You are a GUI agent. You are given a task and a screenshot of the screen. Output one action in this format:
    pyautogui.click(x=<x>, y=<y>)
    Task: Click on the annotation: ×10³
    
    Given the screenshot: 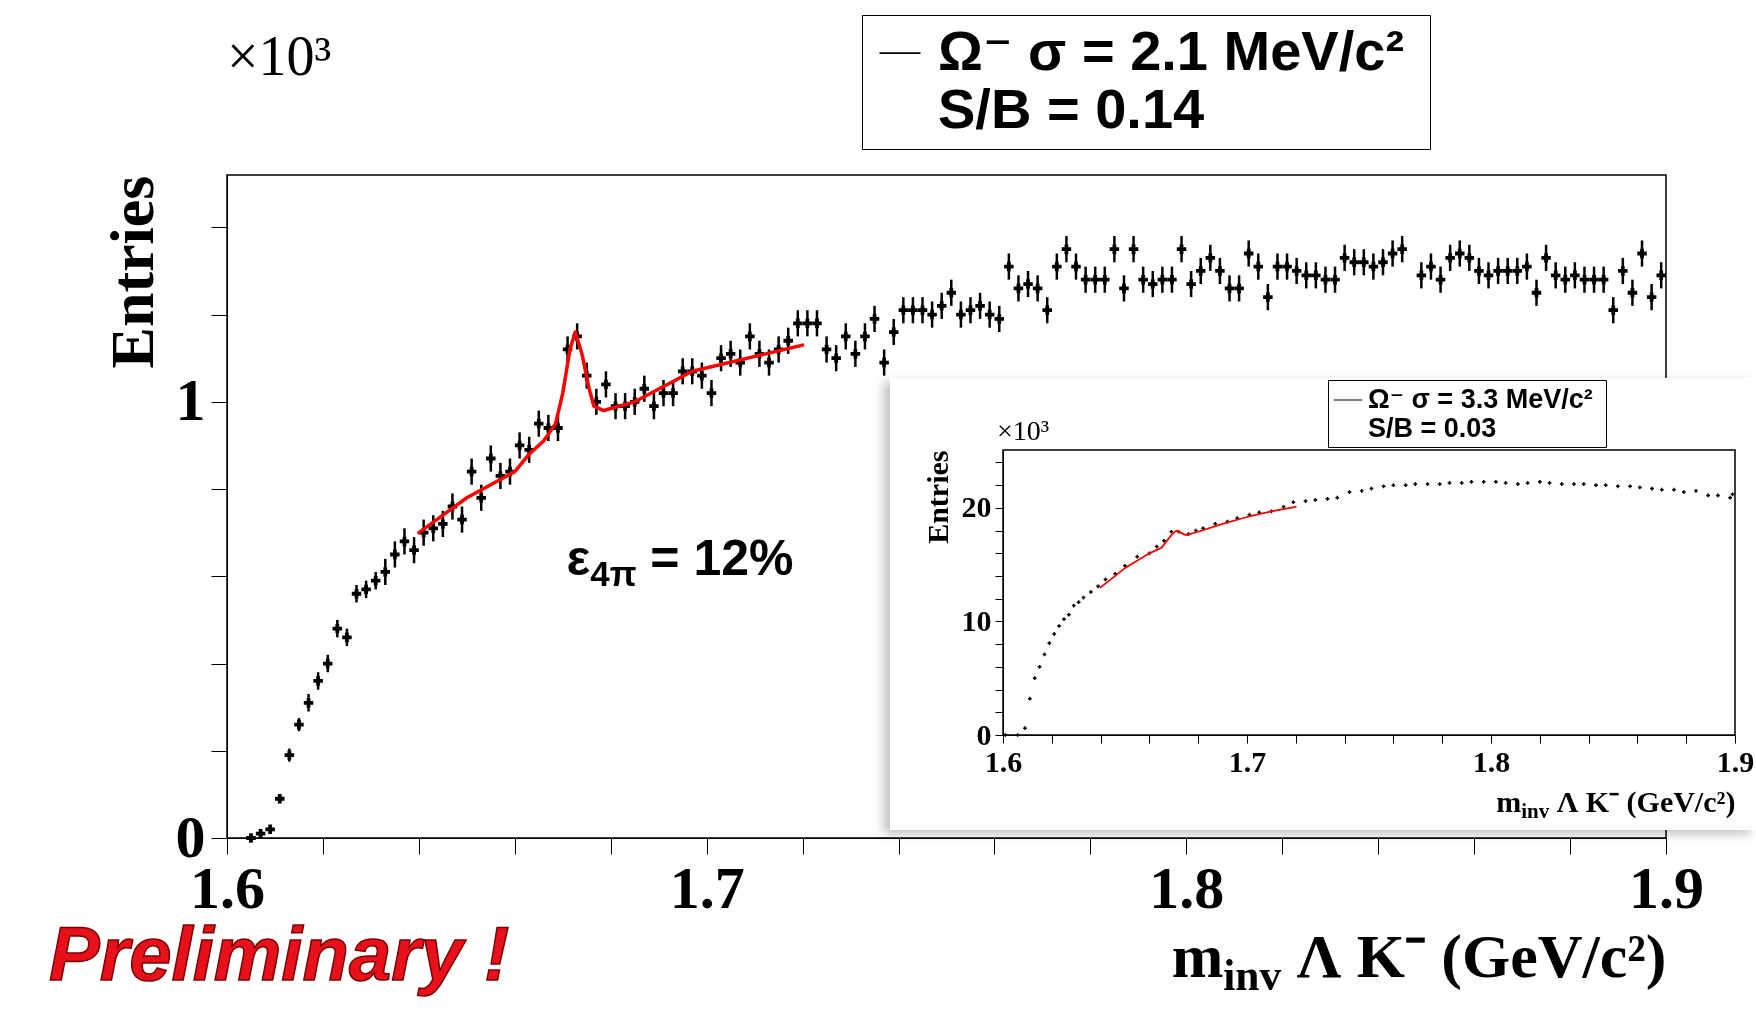 What is the action you would take?
    pyautogui.click(x=1023, y=430)
    